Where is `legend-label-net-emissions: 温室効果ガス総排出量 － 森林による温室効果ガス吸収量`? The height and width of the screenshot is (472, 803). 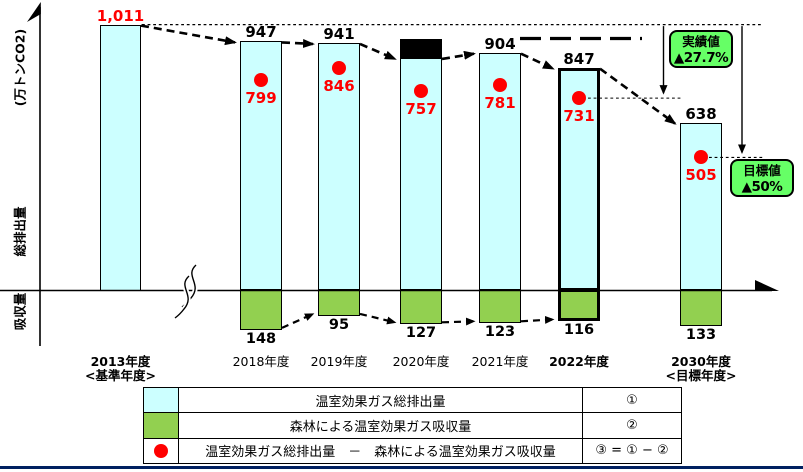 legend-label-net-emissions: 温室効果ガス総排出量 － 森林による温室効果ガス吸収量 is located at coordinates (380, 453).